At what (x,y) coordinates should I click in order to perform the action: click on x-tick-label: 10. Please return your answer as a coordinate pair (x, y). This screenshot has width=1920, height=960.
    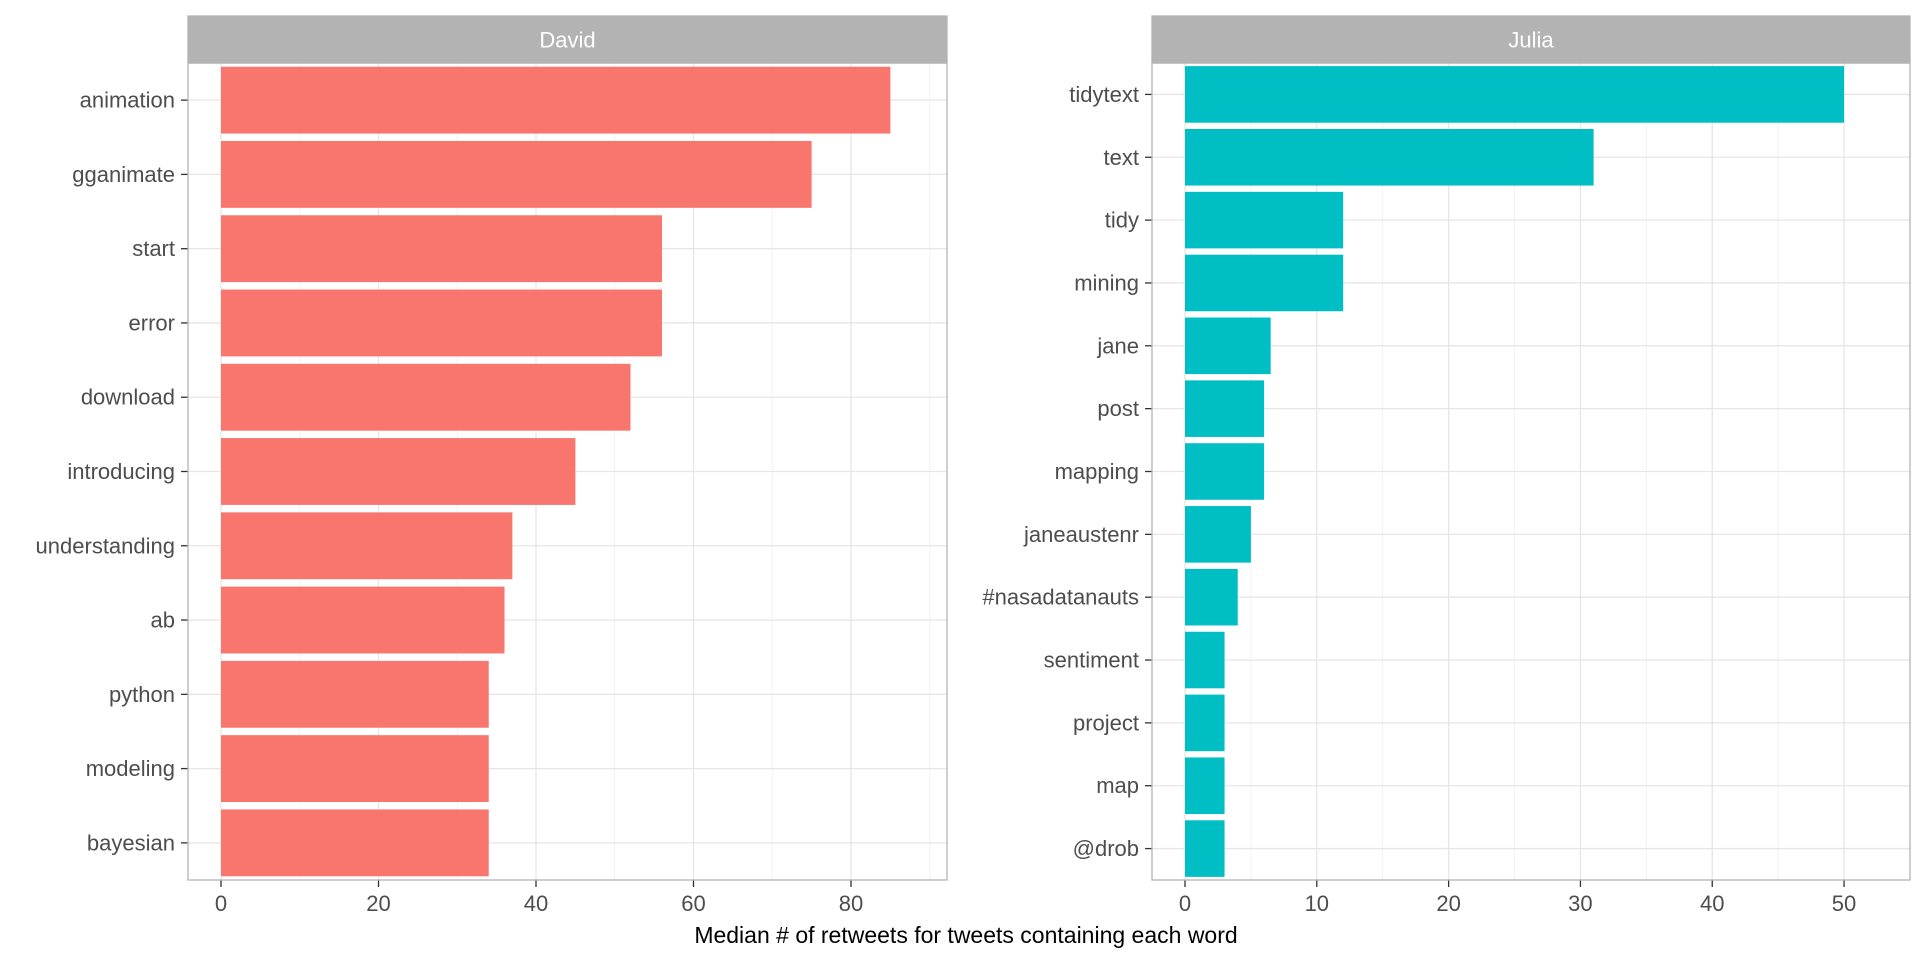
    Looking at the image, I should click on (1317, 903).